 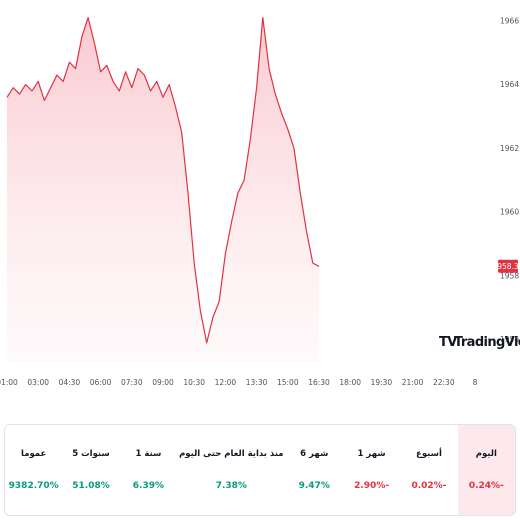 I want to click on time-tick-label: 15:00, so click(x=288, y=382).